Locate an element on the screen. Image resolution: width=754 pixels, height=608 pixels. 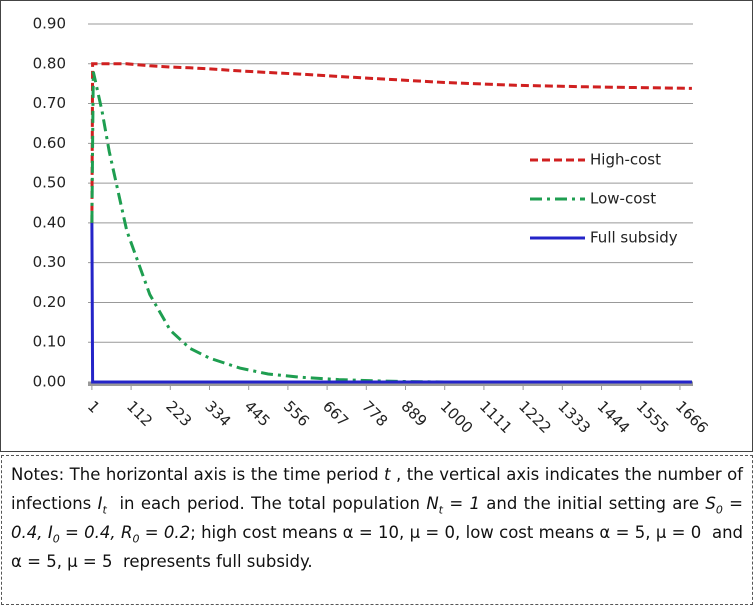
y-tick-label: 0.70 is located at coordinates (49, 103).